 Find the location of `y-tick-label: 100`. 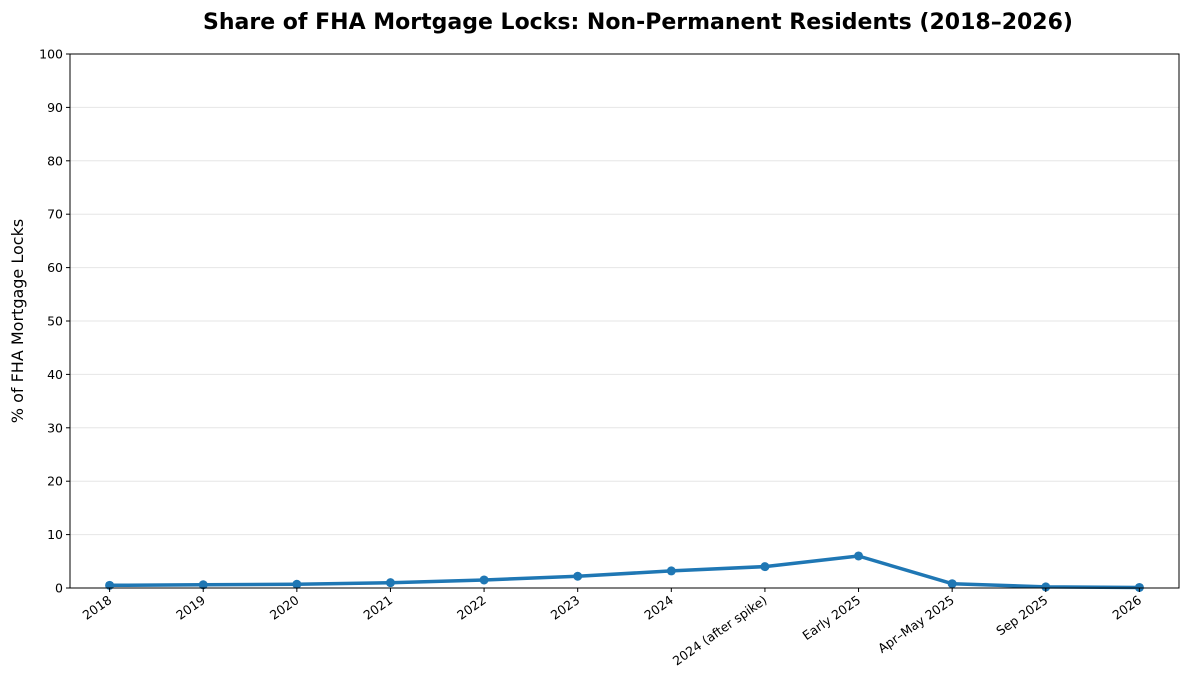

y-tick-label: 100 is located at coordinates (51, 54).